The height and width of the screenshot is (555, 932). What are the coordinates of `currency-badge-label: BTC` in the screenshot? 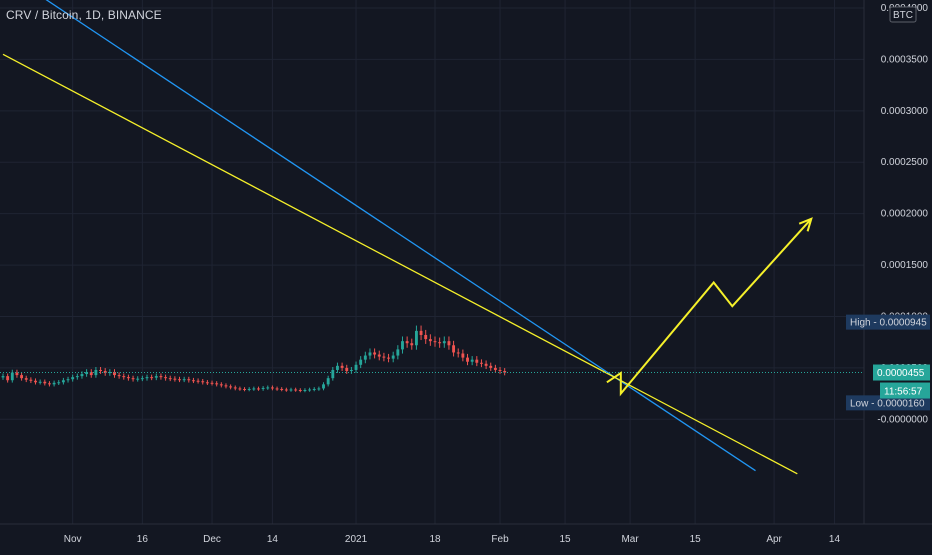 It's located at (903, 15).